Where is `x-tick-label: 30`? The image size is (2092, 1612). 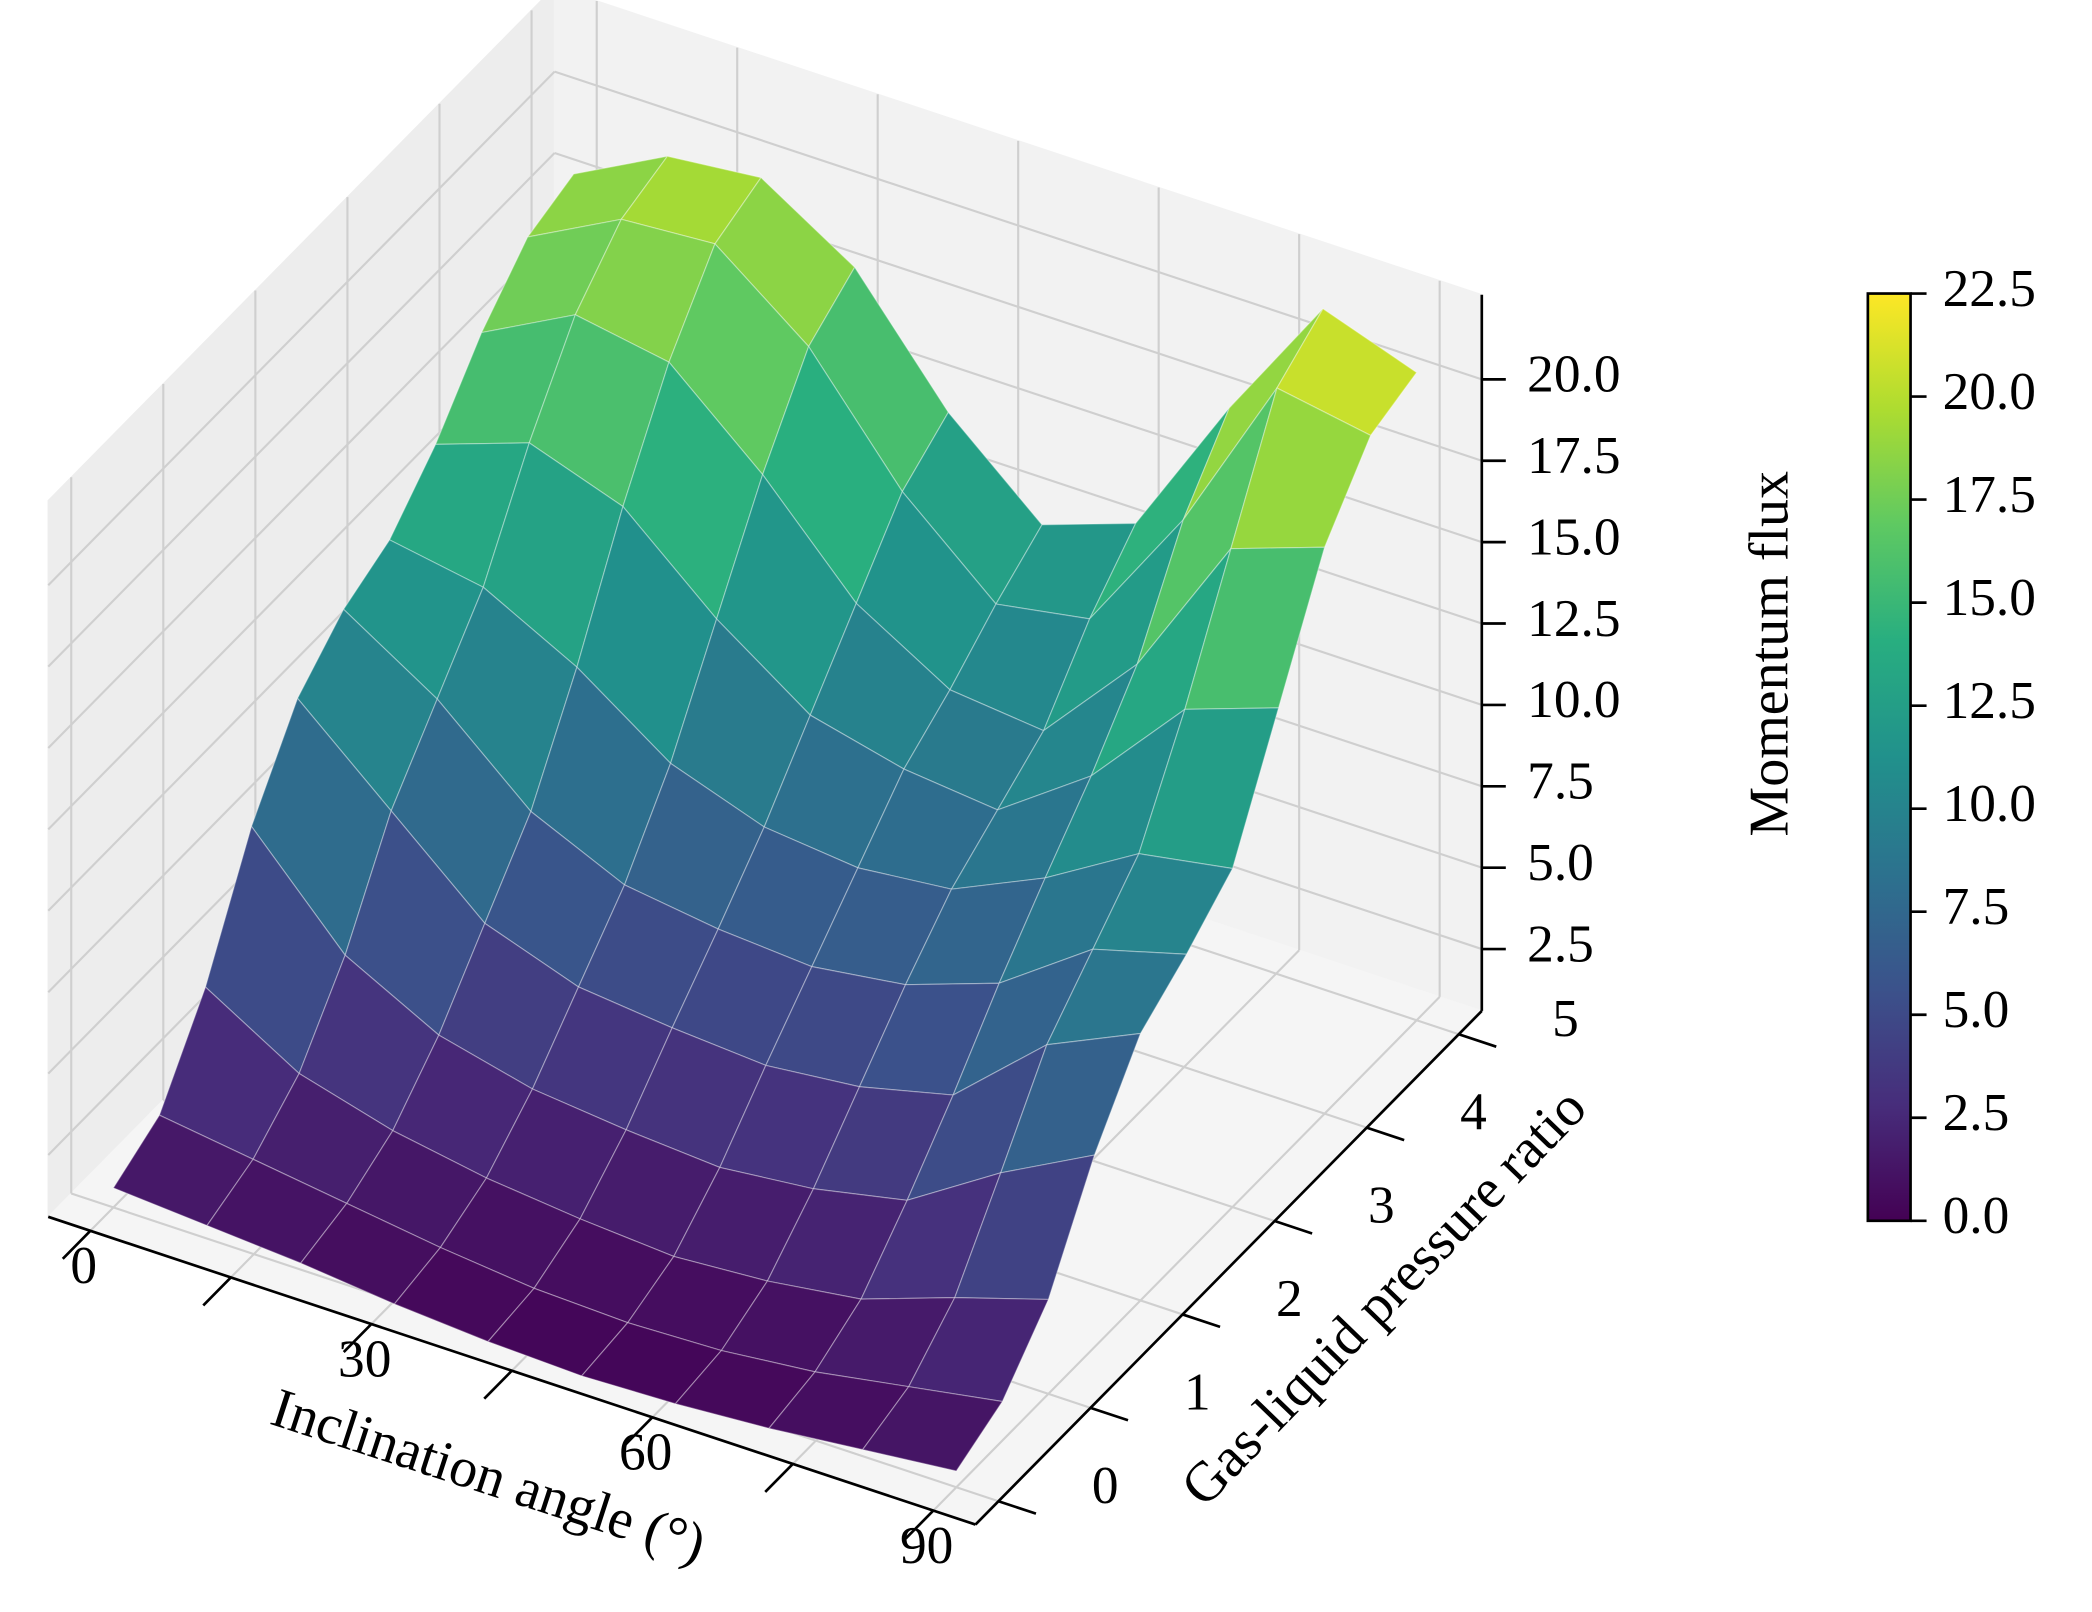
x-tick-label: 30 is located at coordinates (364, 1358).